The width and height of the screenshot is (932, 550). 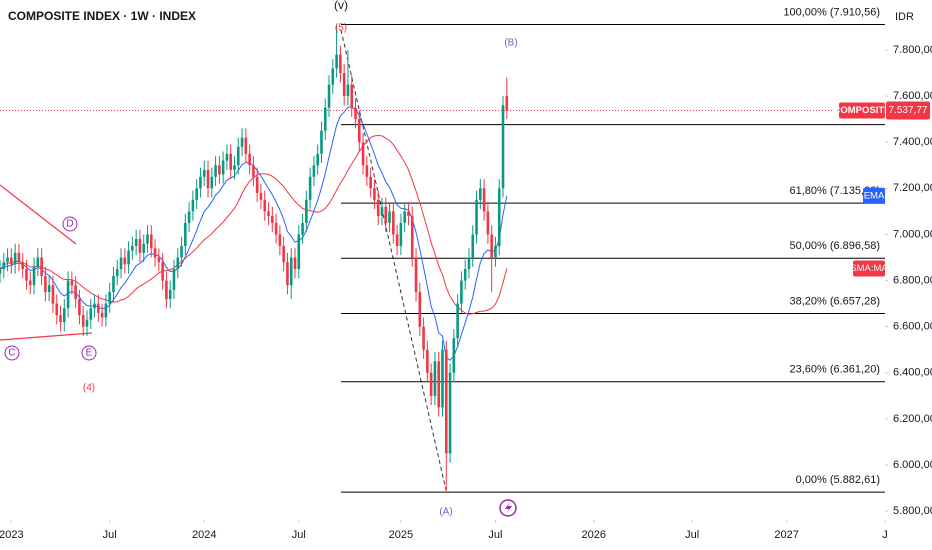 I want to click on currency: IDR, so click(x=904, y=17).